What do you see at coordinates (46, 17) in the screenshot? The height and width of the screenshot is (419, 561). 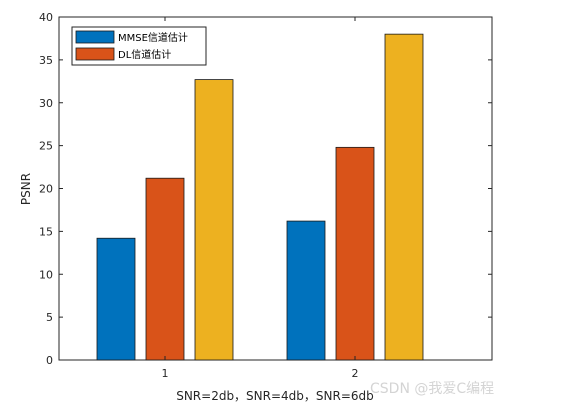 I see `y-tick-label: 40` at bounding box center [46, 17].